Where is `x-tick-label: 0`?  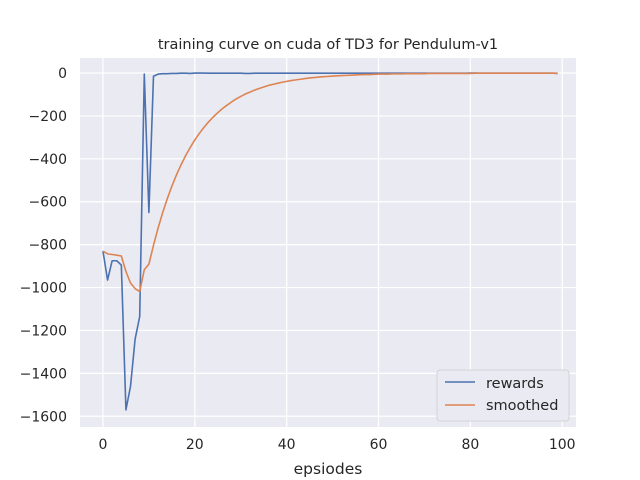 x-tick-label: 0 is located at coordinates (103, 445).